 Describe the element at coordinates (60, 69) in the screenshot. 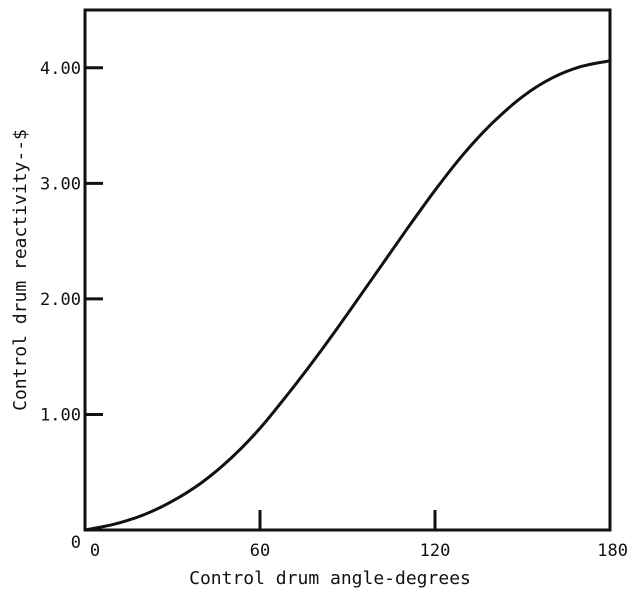

I see `y-tick-label: 4.00` at that location.